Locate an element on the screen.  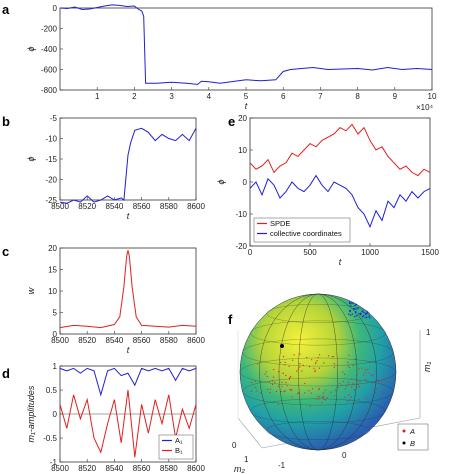
panel-letter-b: b is located at coordinates (6, 121).